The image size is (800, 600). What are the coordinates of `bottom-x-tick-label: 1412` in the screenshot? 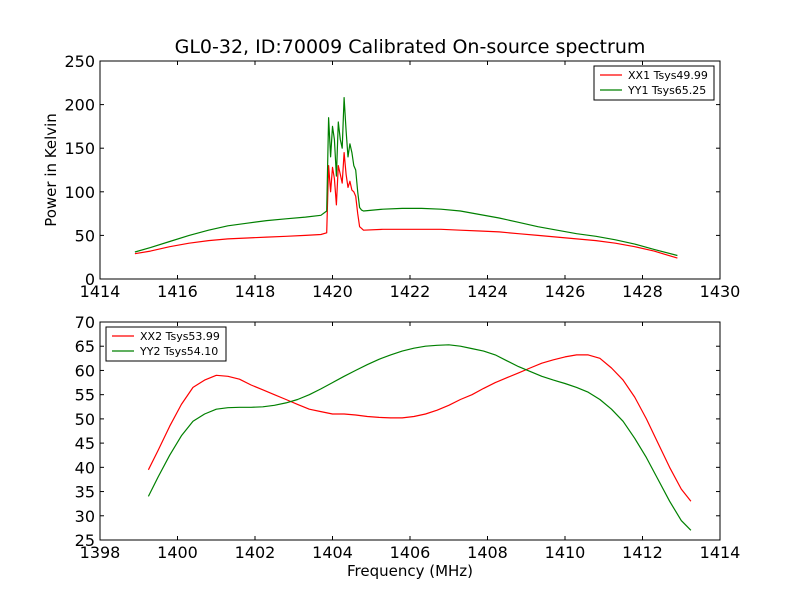 It's located at (642, 552).